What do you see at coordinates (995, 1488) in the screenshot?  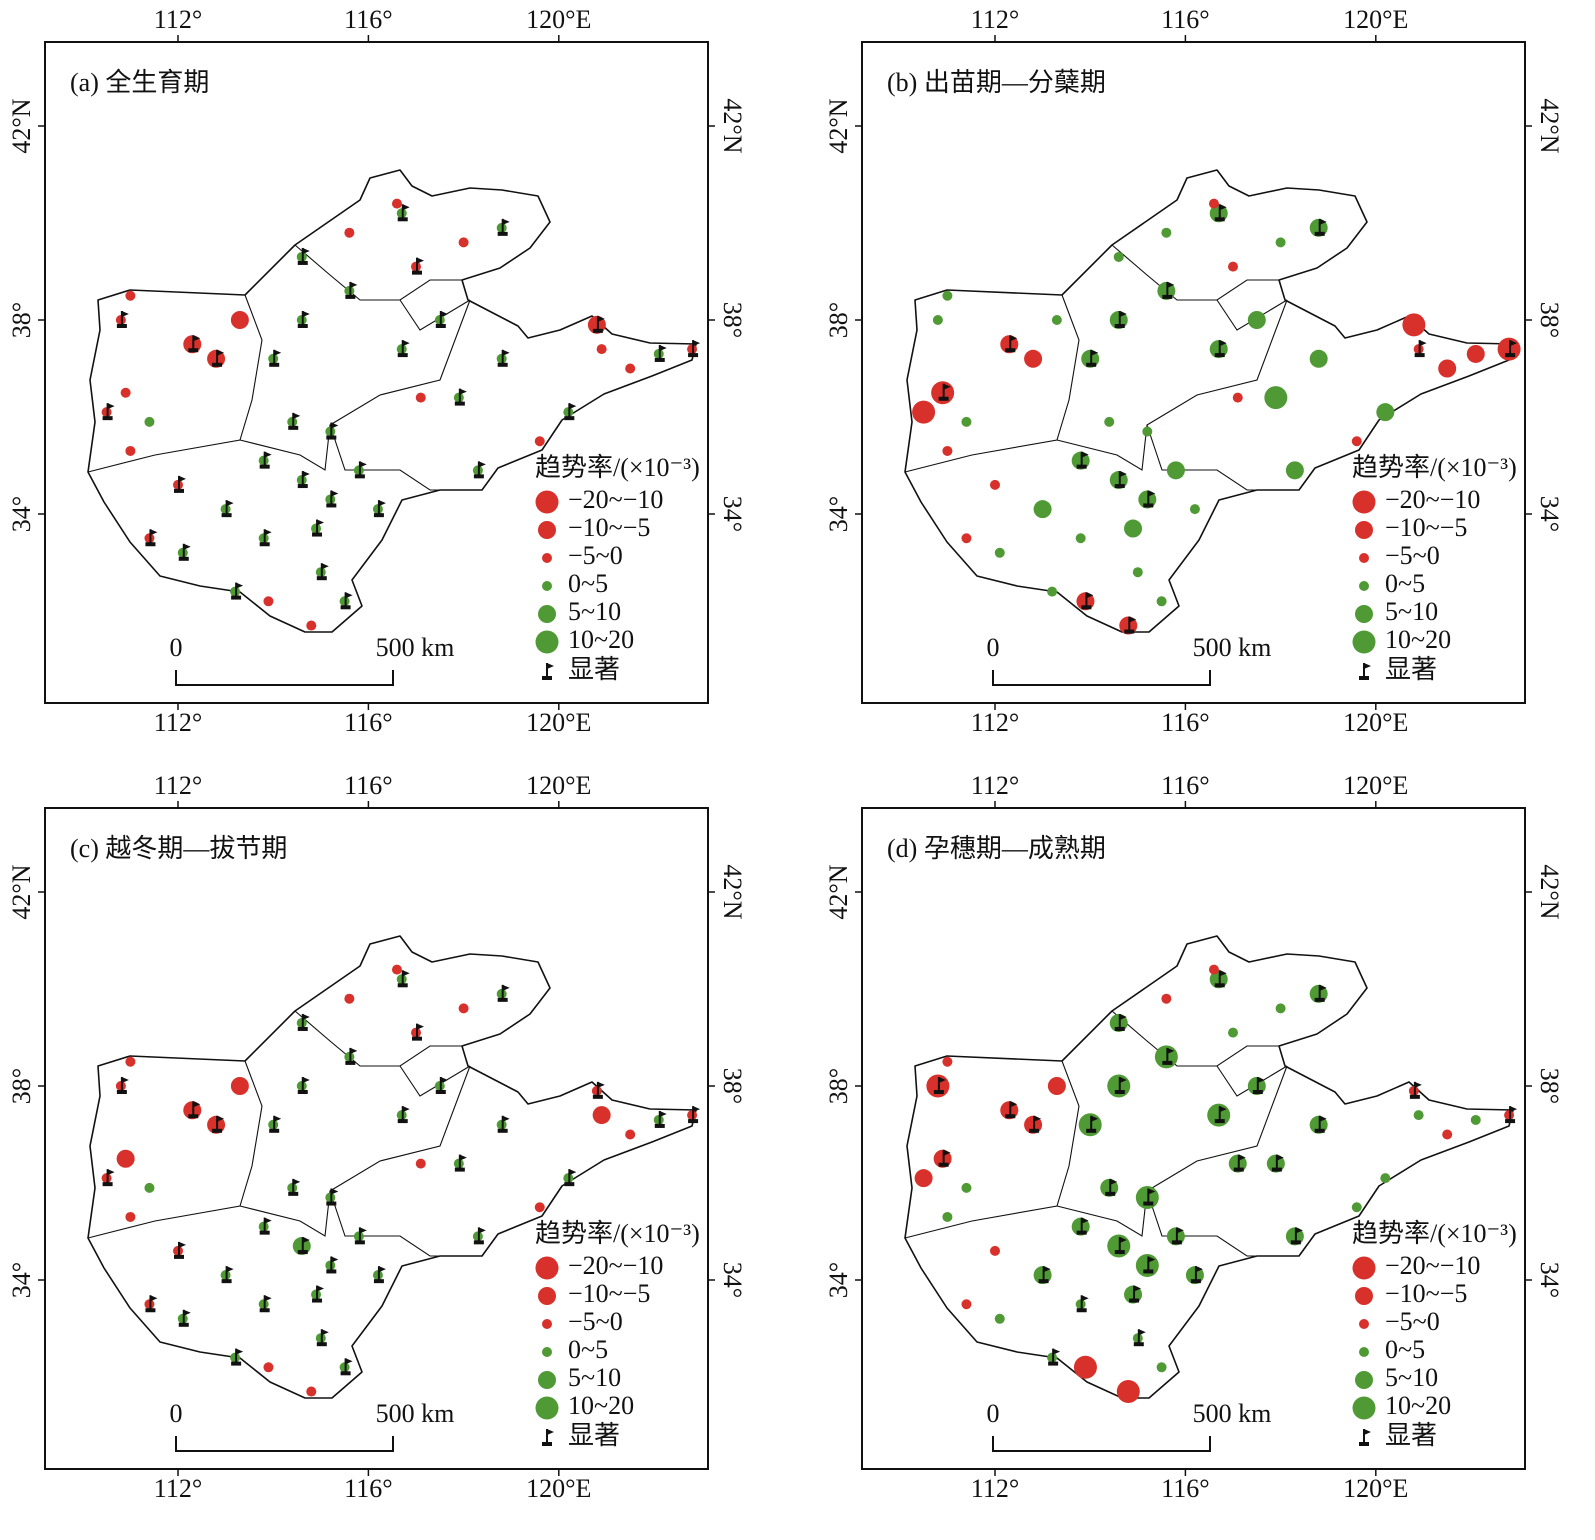 I see `lon-label: 112°` at bounding box center [995, 1488].